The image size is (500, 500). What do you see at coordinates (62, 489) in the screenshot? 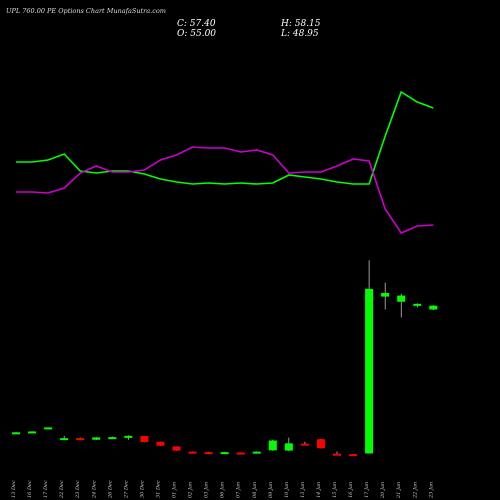
I see `x-tick-label: 22 Dec` at bounding box center [62, 489].